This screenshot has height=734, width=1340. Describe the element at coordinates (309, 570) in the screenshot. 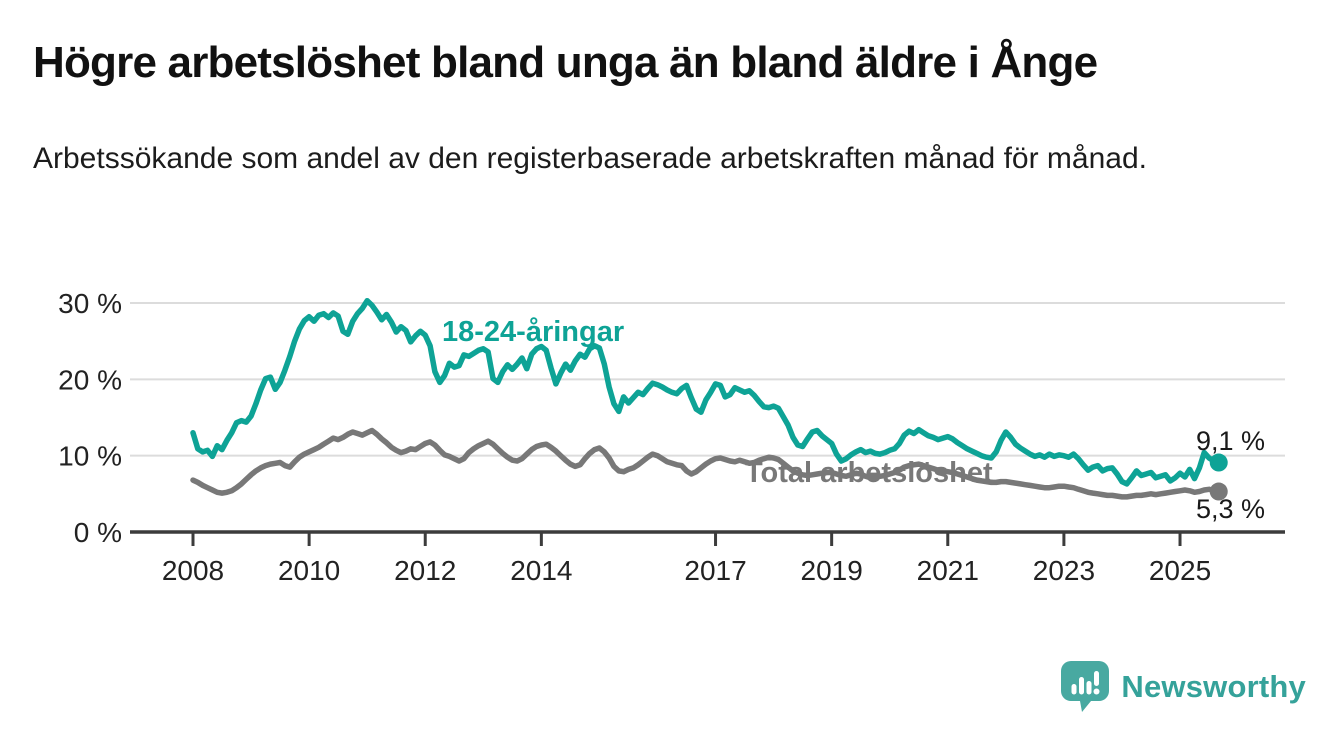

I see `svg-text: 2010` at that location.